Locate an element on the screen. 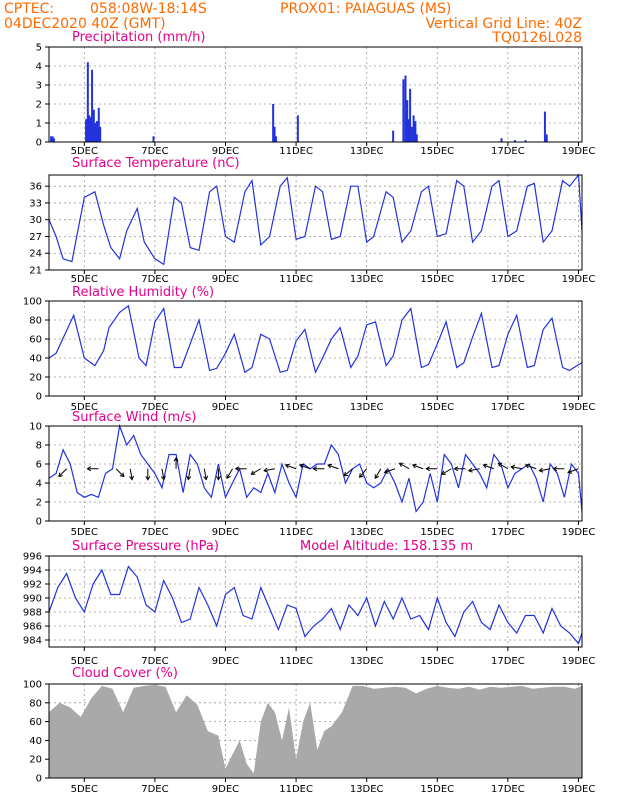  y-tick-label: 21 is located at coordinates (35, 271).